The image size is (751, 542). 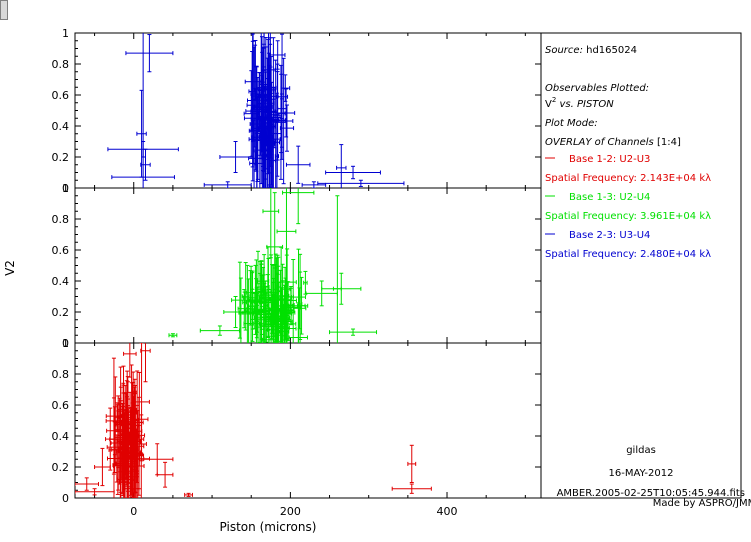 I want to click on scroll-handle, so click(x=4, y=10).